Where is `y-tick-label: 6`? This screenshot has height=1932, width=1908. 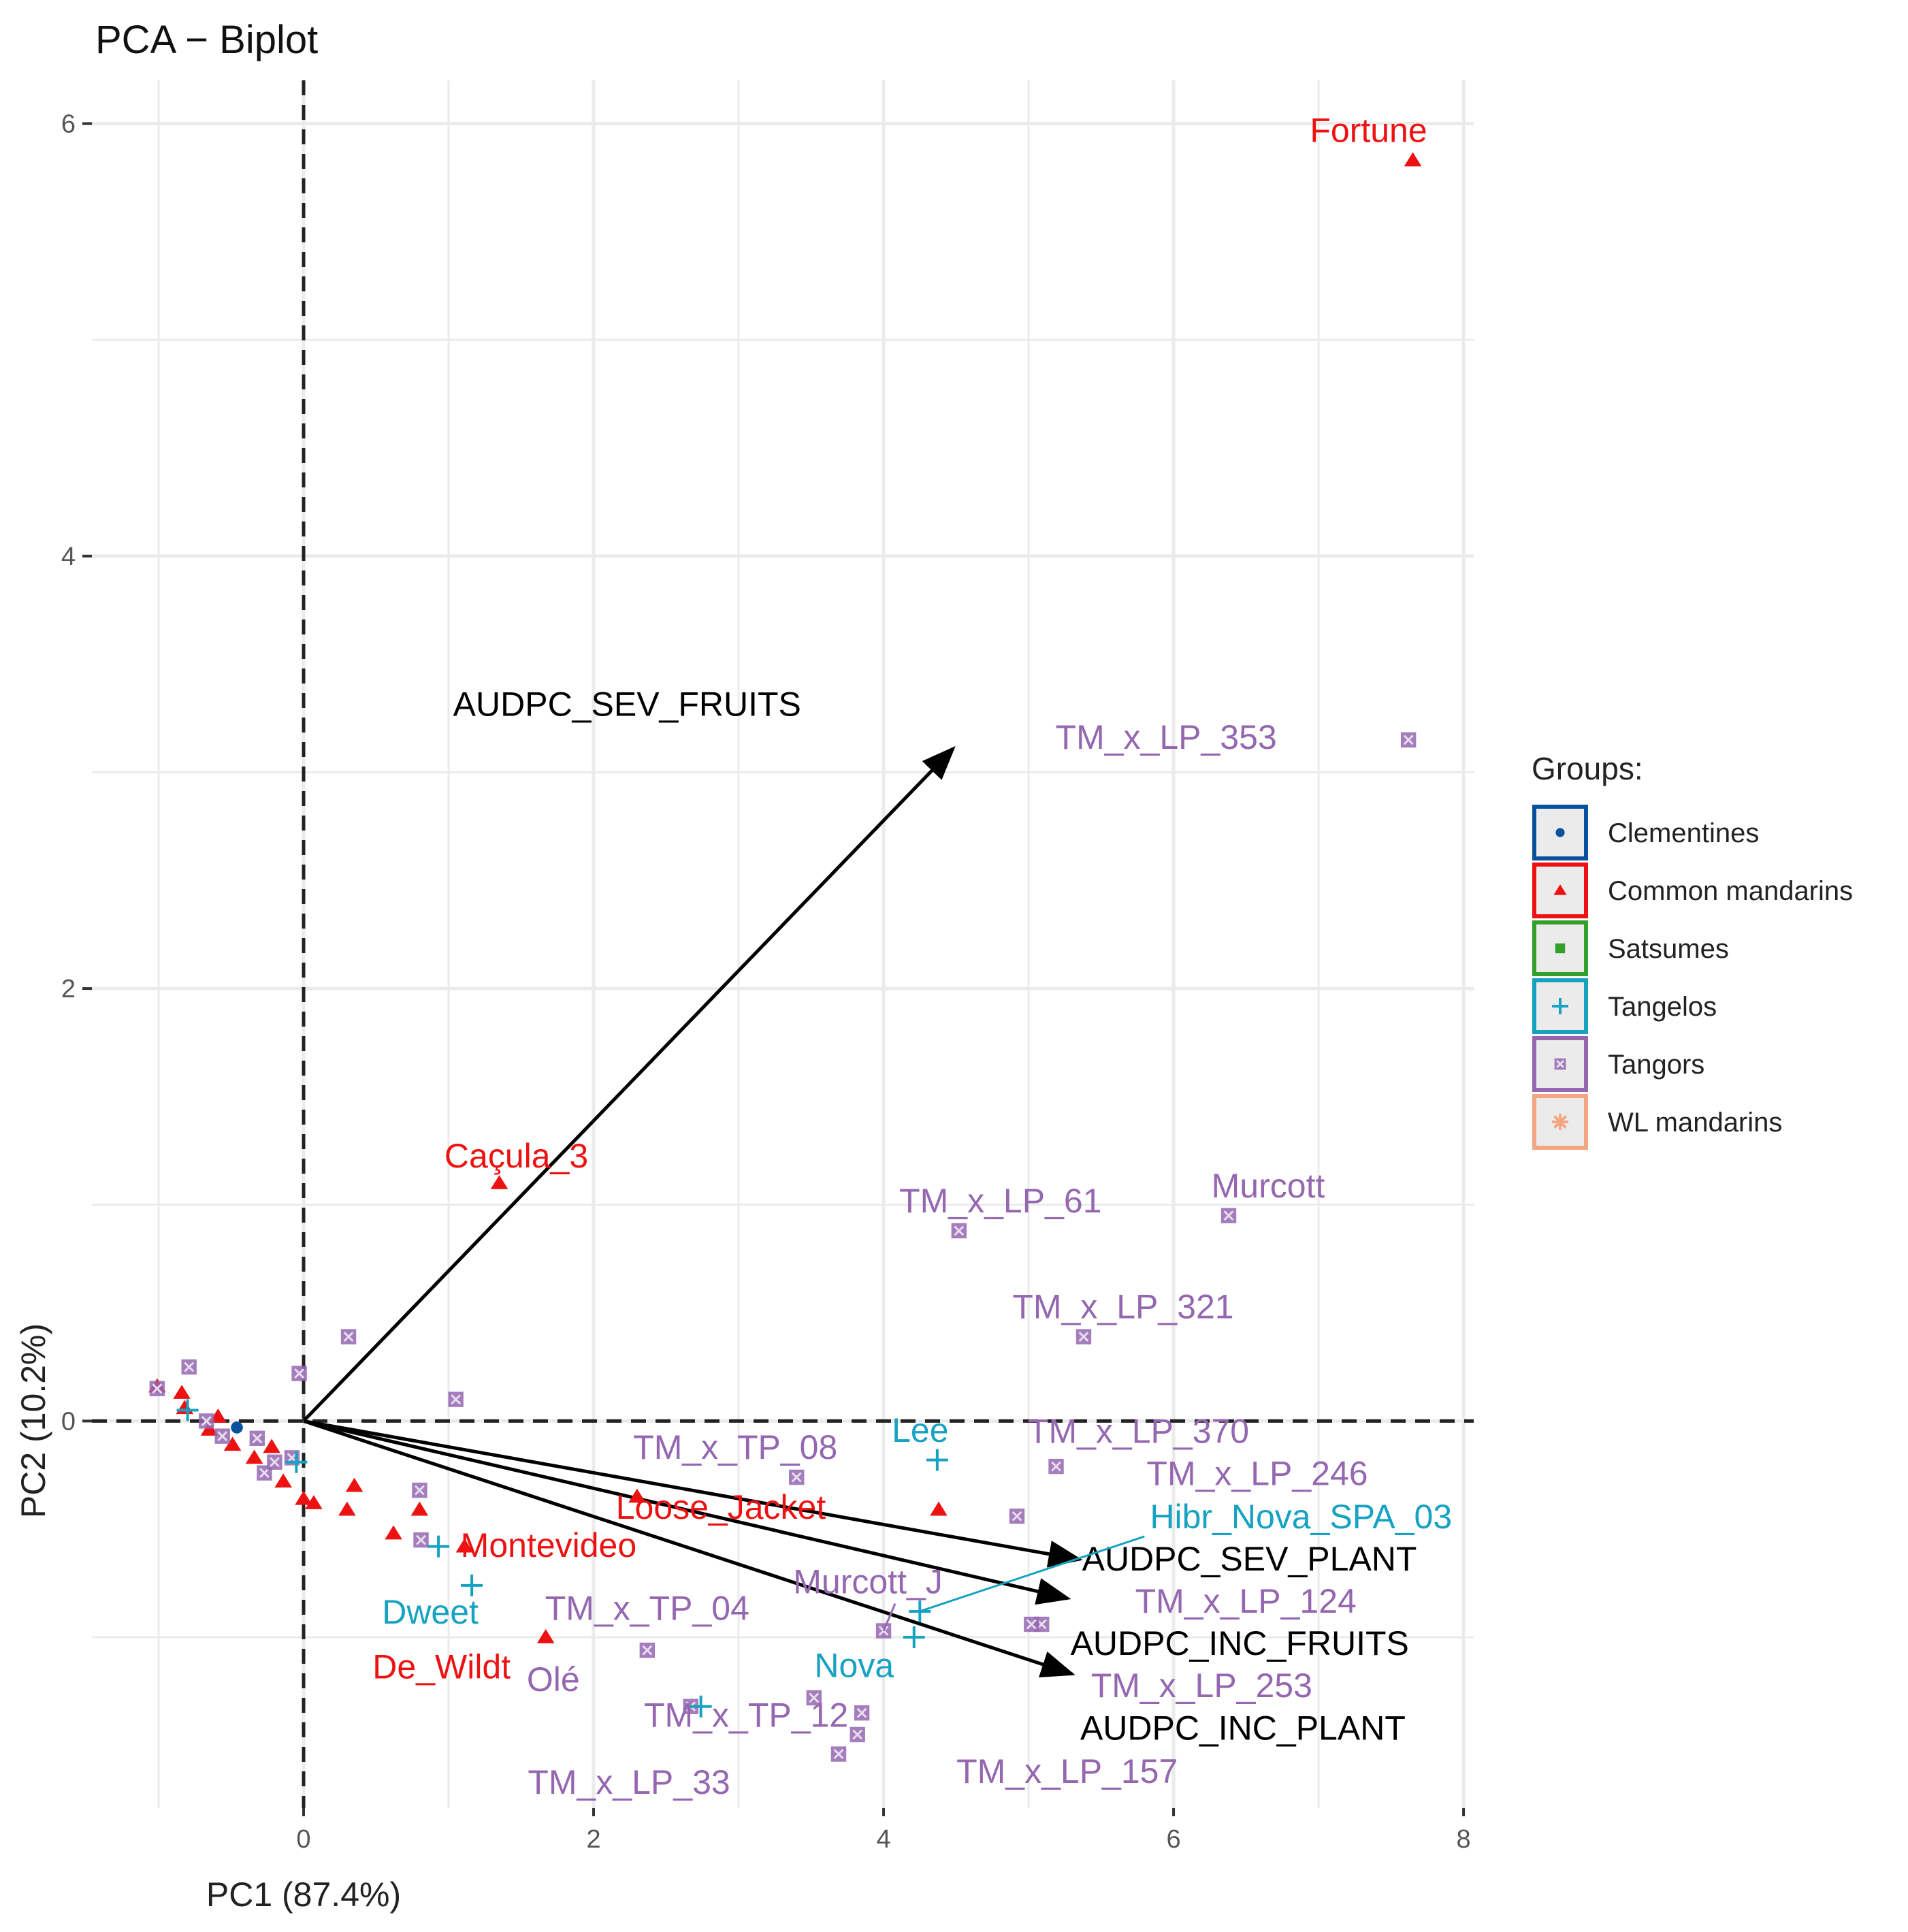
y-tick-label: 6 is located at coordinates (68, 125).